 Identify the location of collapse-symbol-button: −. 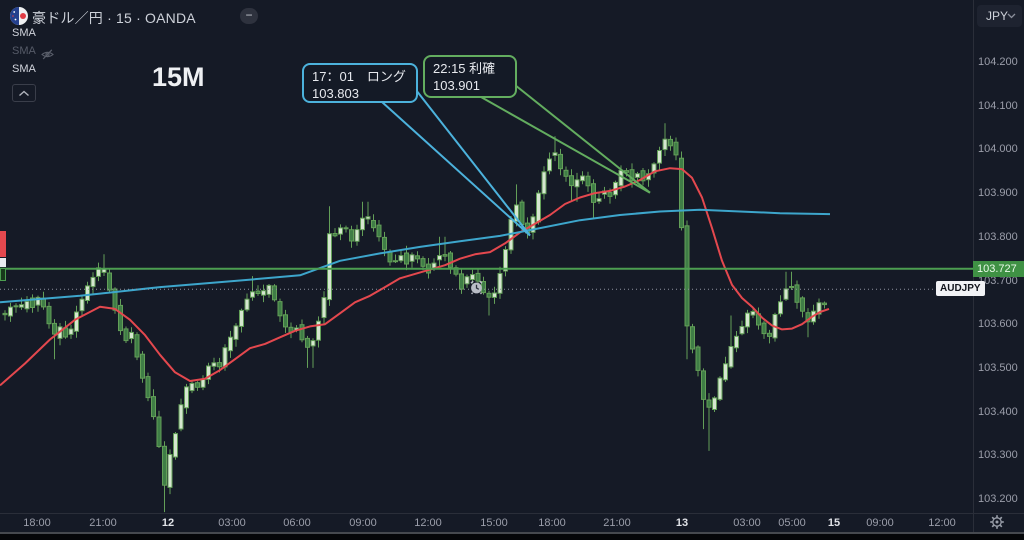
(249, 16).